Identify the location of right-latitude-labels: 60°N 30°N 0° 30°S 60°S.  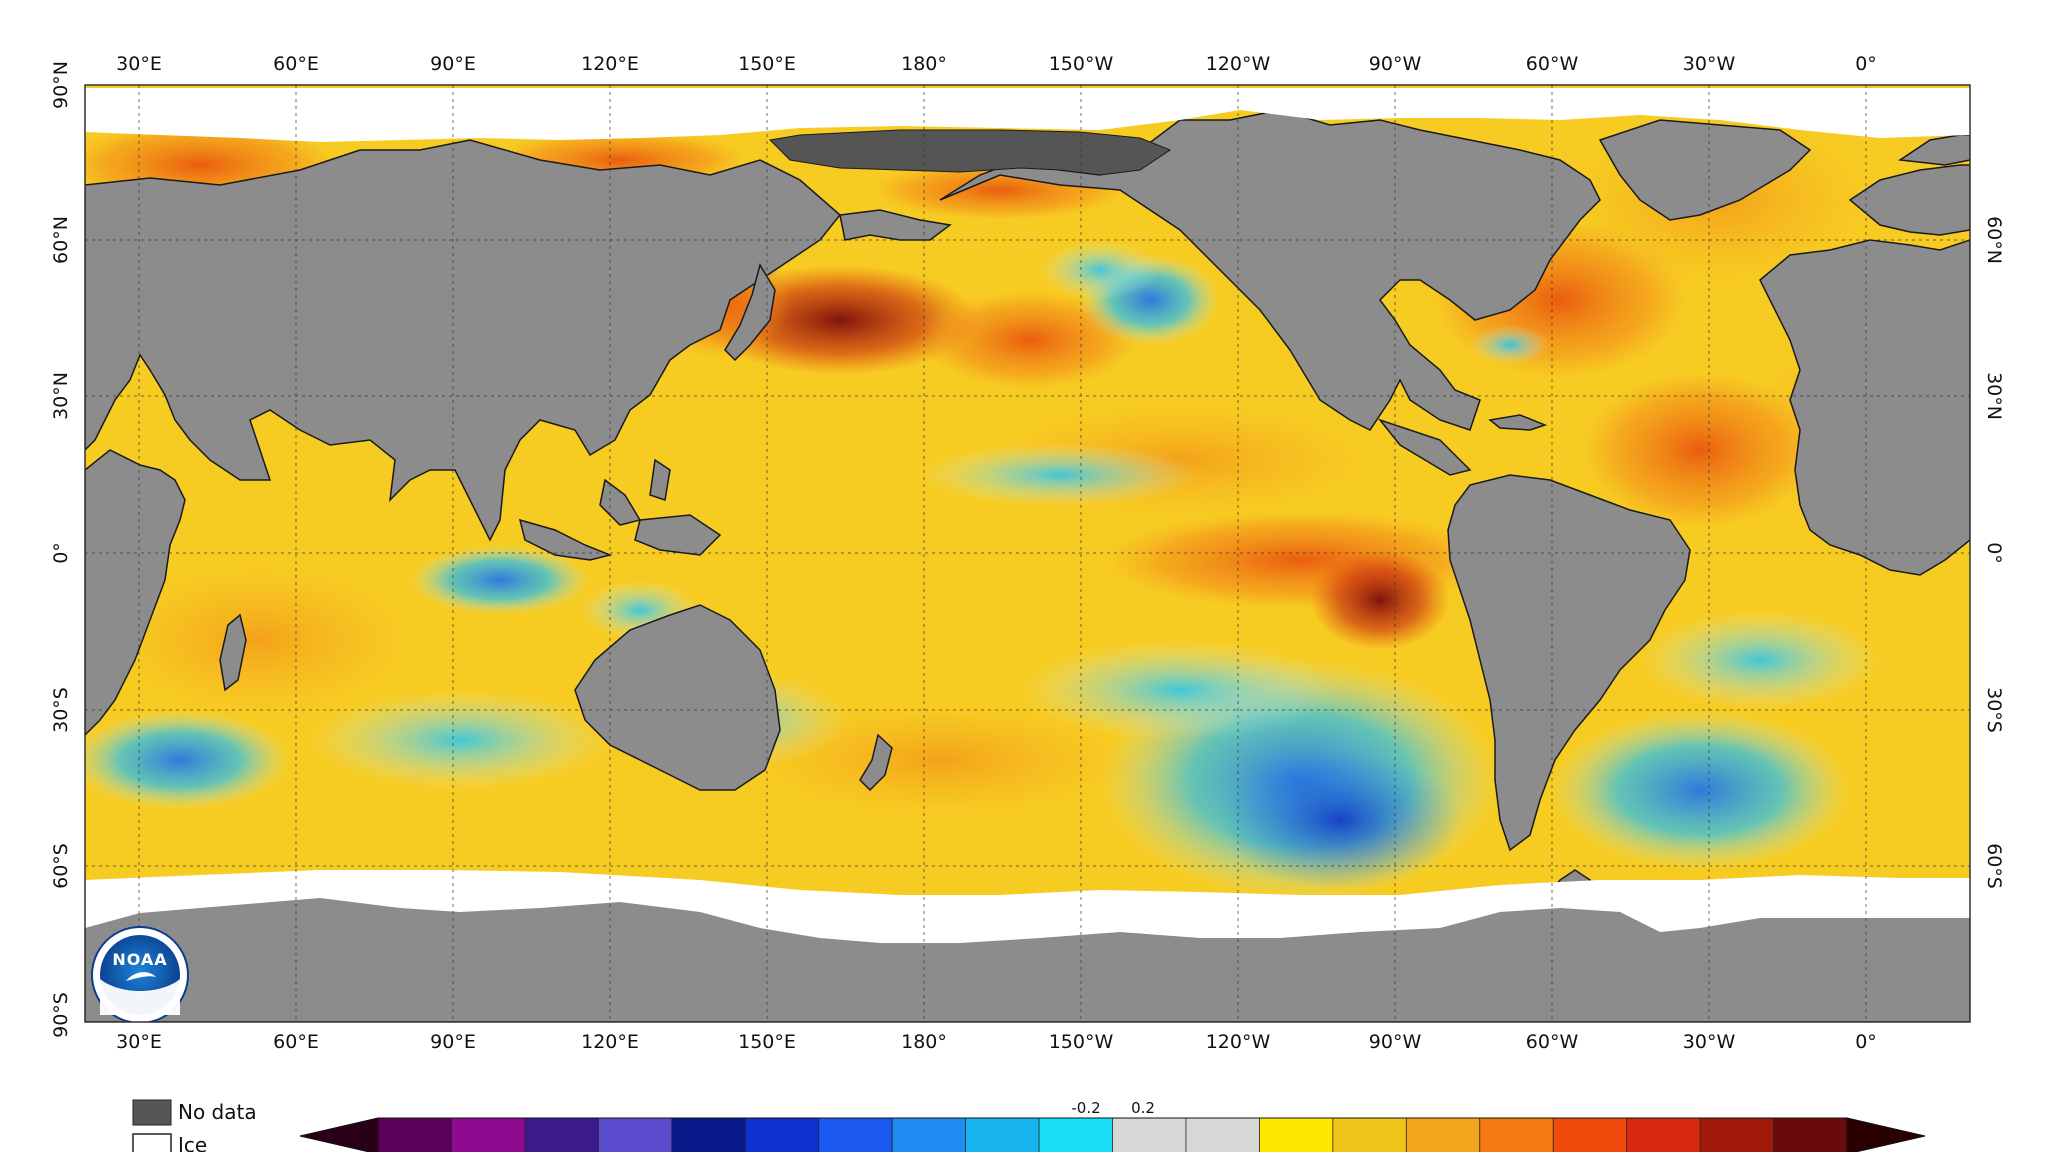
(1994, 552).